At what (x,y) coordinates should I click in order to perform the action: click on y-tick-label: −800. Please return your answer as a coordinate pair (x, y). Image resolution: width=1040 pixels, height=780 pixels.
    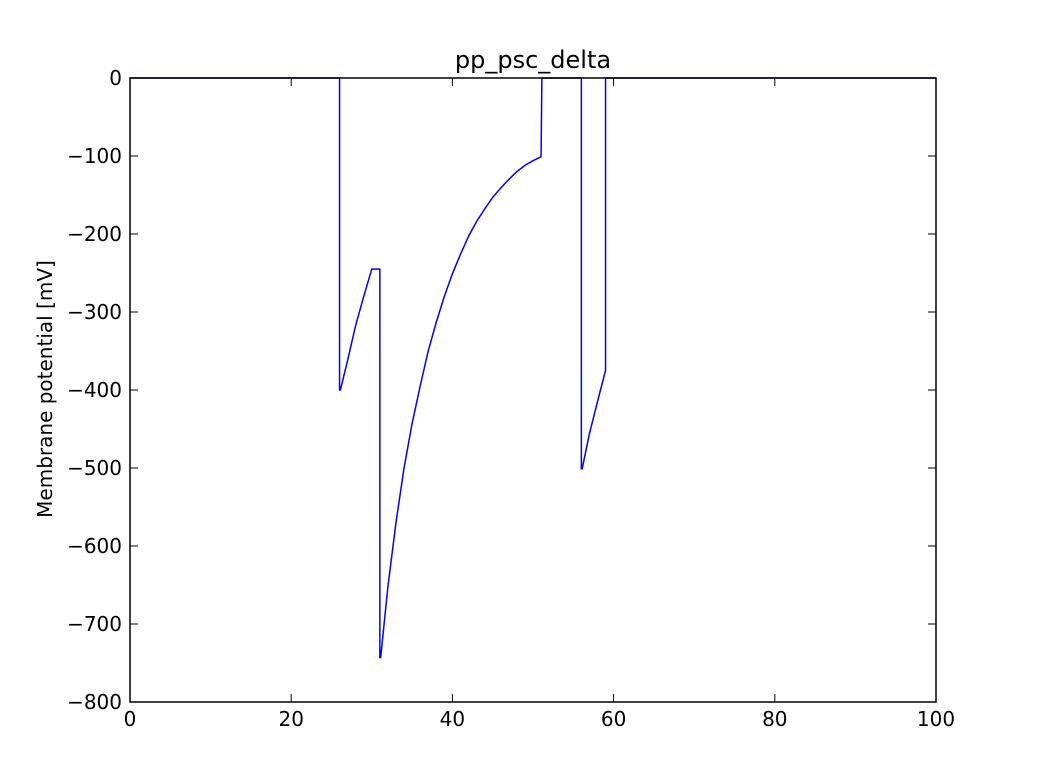
    Looking at the image, I should click on (94, 702).